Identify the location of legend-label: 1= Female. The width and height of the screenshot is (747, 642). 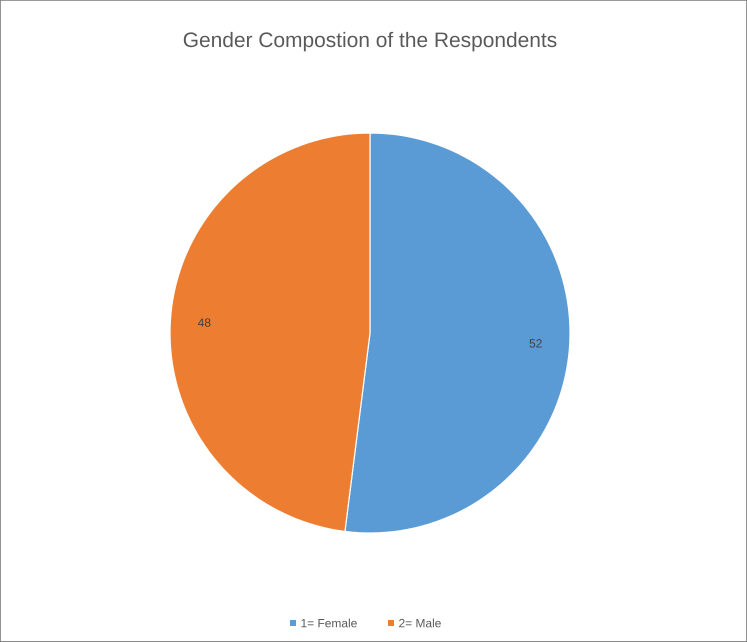
(329, 623).